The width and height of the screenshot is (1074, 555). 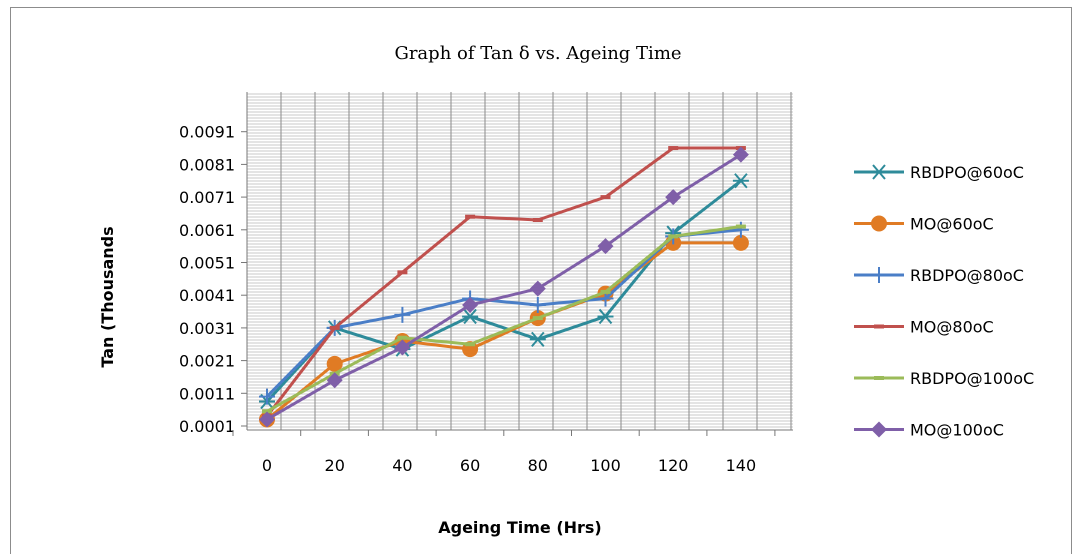 What do you see at coordinates (207, 295) in the screenshot?
I see `y-tick-label: 0.0041` at bounding box center [207, 295].